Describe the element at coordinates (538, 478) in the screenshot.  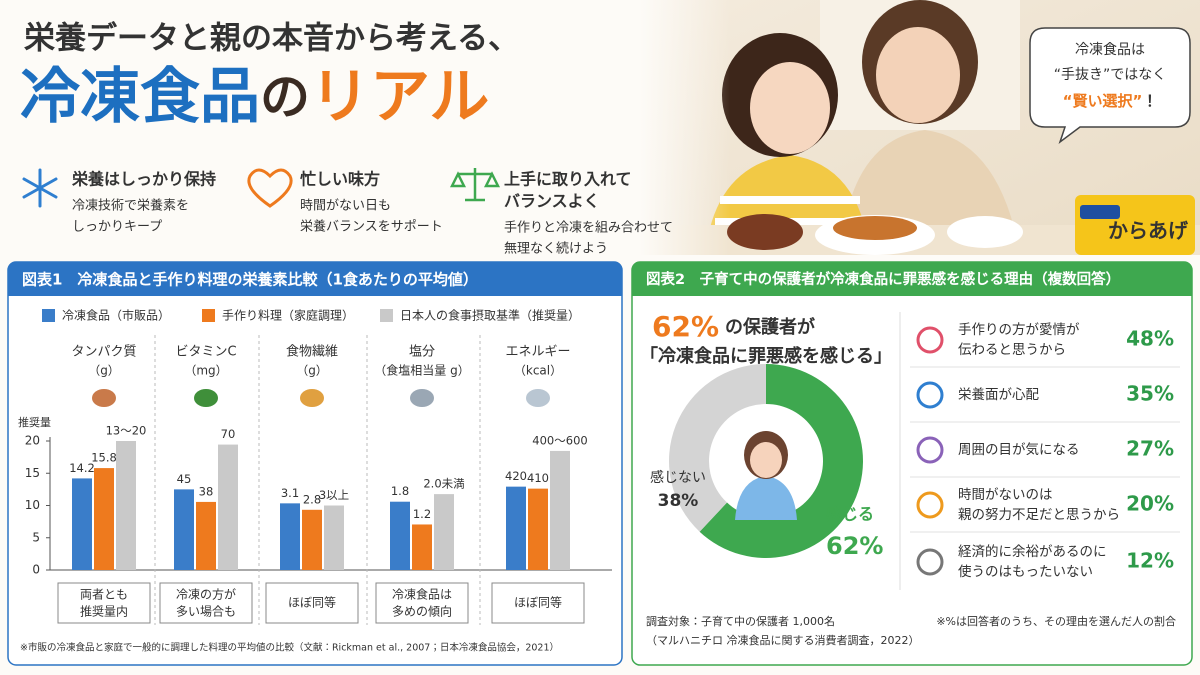
I see `value-label: 410` at that location.